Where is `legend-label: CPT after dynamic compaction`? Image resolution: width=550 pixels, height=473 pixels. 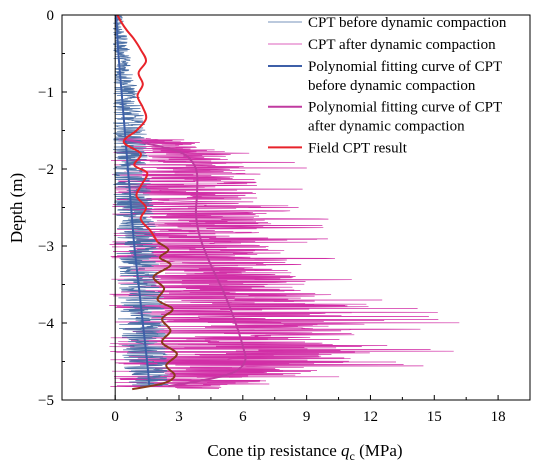 legend-label: CPT after dynamic compaction is located at coordinates (402, 45).